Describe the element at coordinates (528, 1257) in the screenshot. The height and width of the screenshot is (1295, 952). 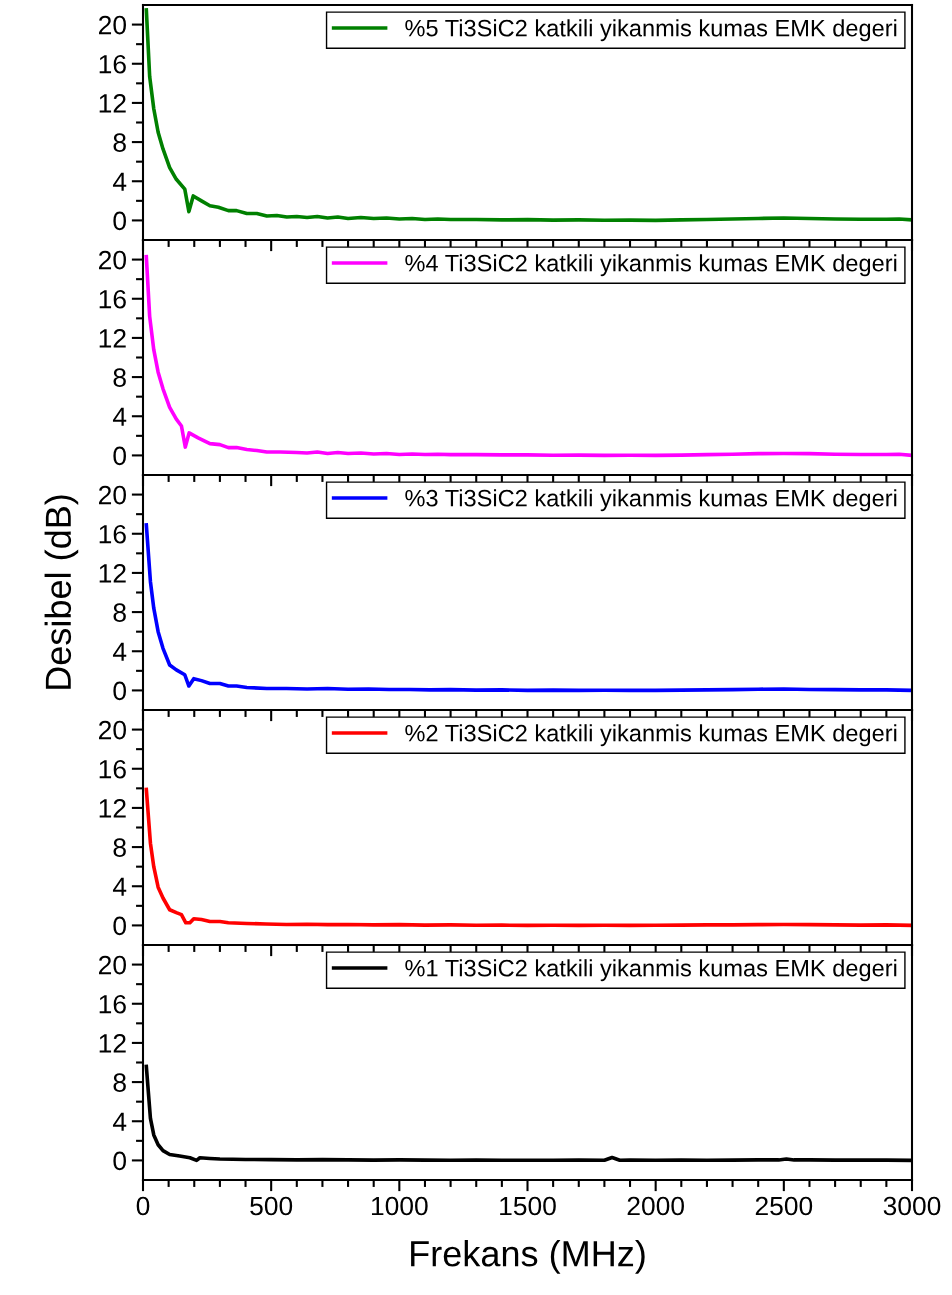
I see `x-axis-title: Frekans (MHz)` at that location.